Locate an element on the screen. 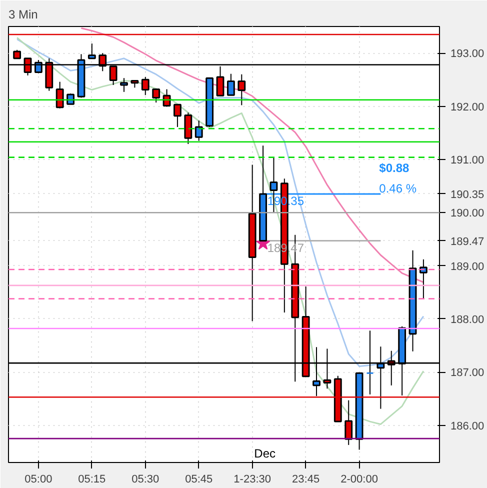 The width and height of the screenshot is (487, 488). y-tick-label: 189.00 is located at coordinates (467, 266).